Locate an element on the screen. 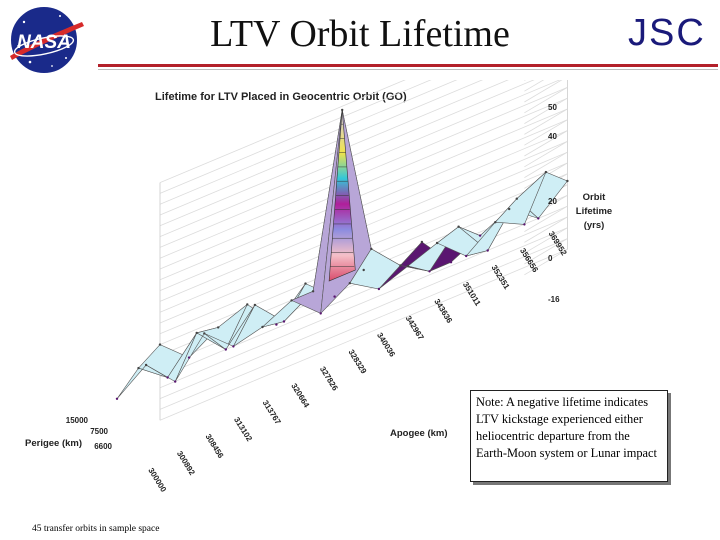 This screenshot has height=540, width=720. divider-rule is located at coordinates (408, 69).